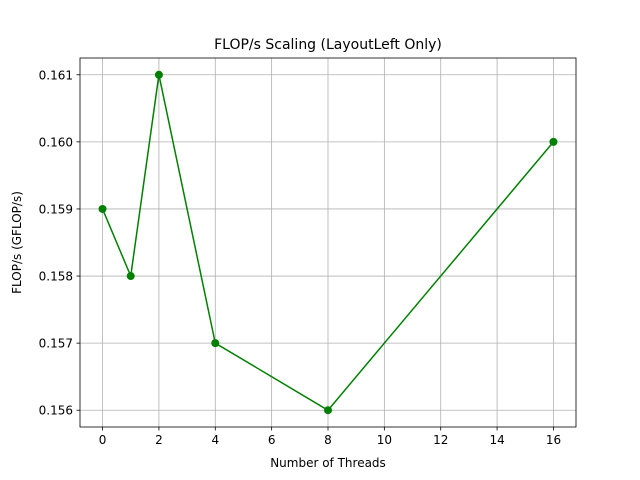 The height and width of the screenshot is (480, 640). What do you see at coordinates (272, 440) in the screenshot?
I see `x-tick-label: 6` at bounding box center [272, 440].